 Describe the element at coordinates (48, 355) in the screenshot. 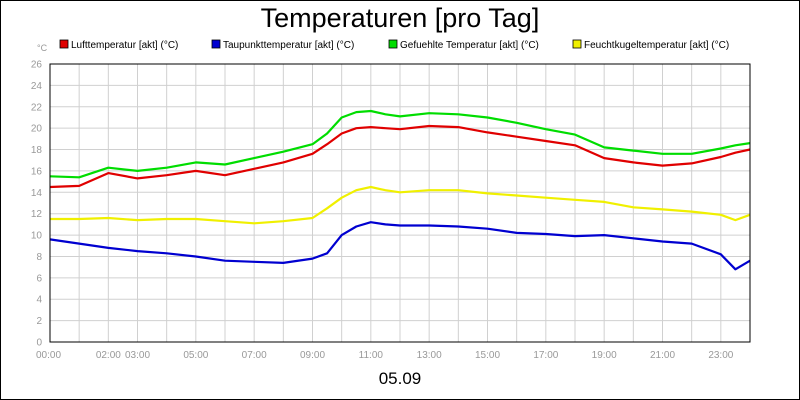

I see `x-tick-label: 00:00` at that location.